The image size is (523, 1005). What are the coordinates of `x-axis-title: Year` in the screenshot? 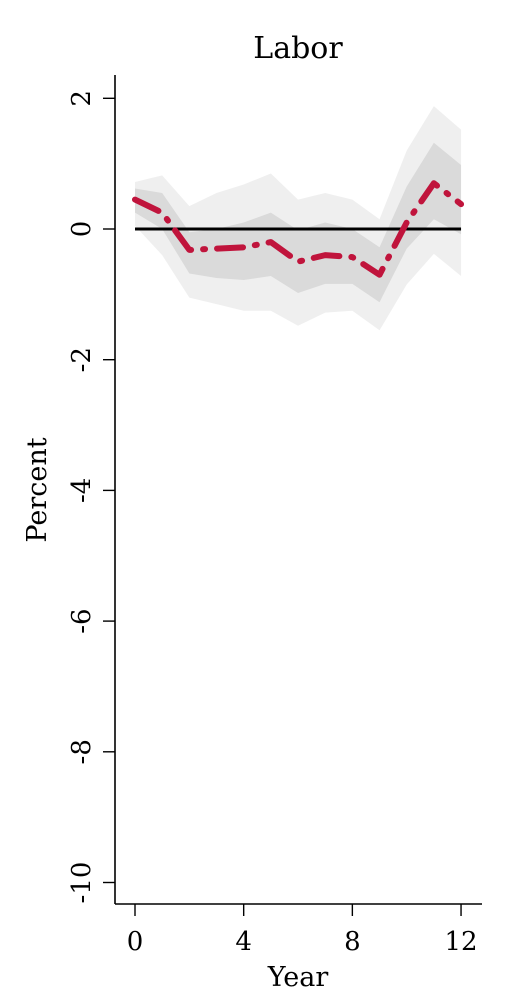 It's located at (298, 977).